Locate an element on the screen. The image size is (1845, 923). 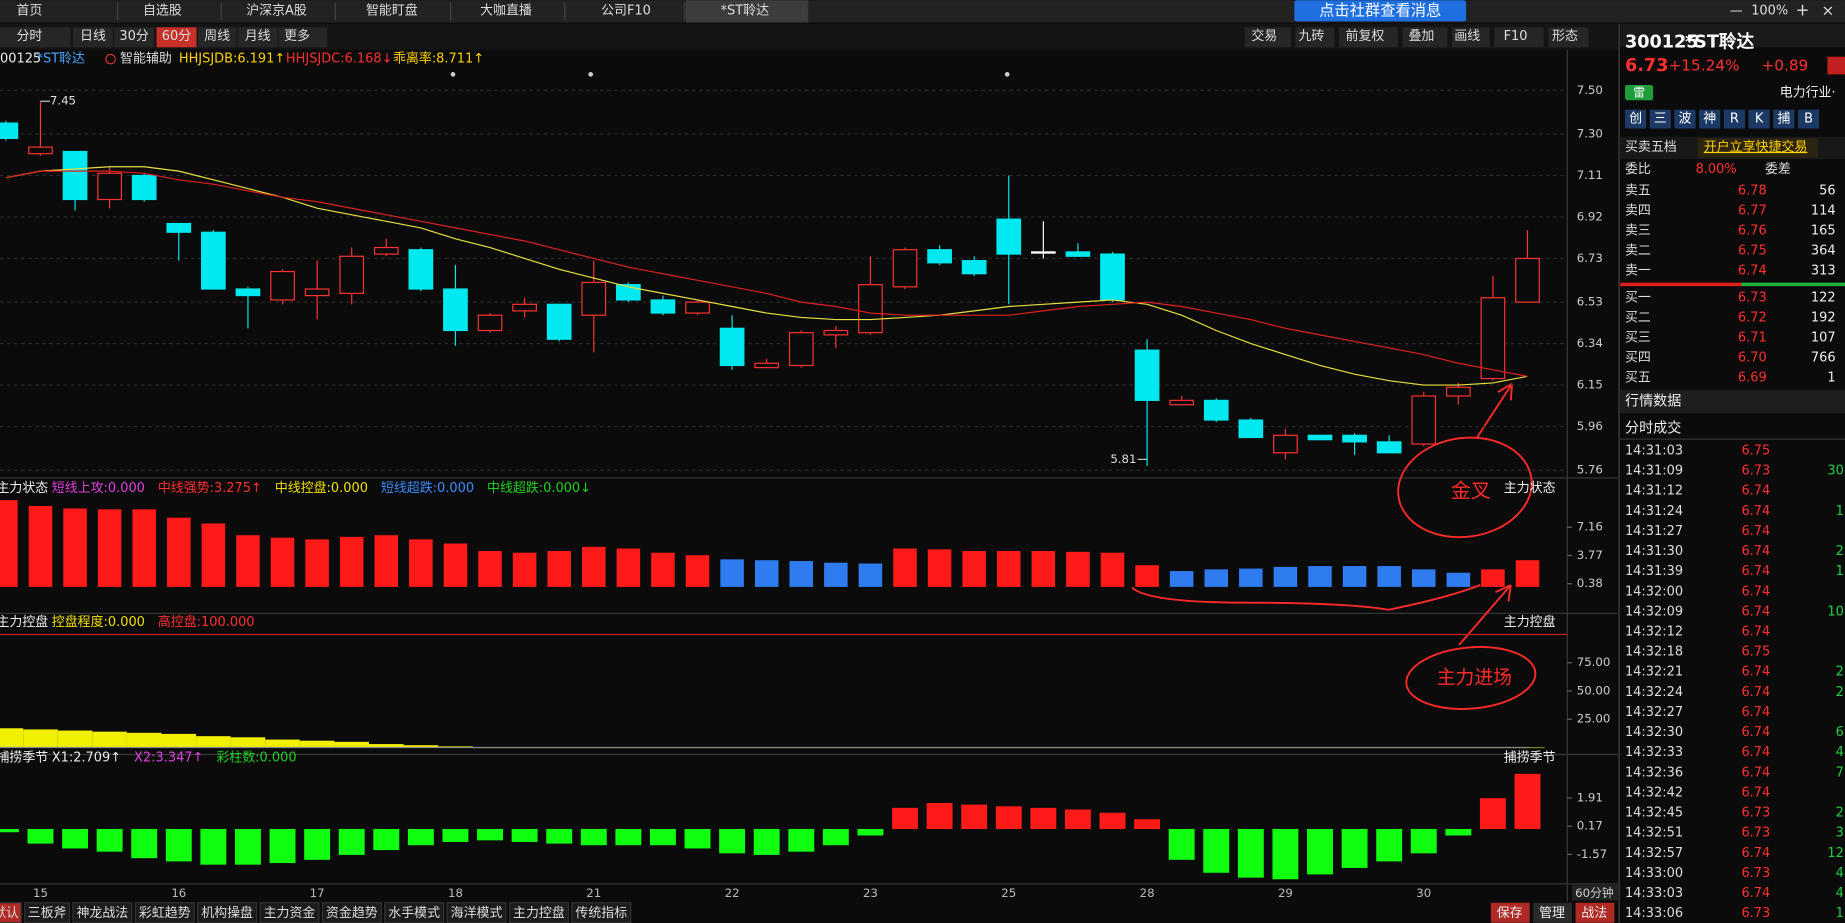
tab: 自选股 is located at coordinates (162, 10).